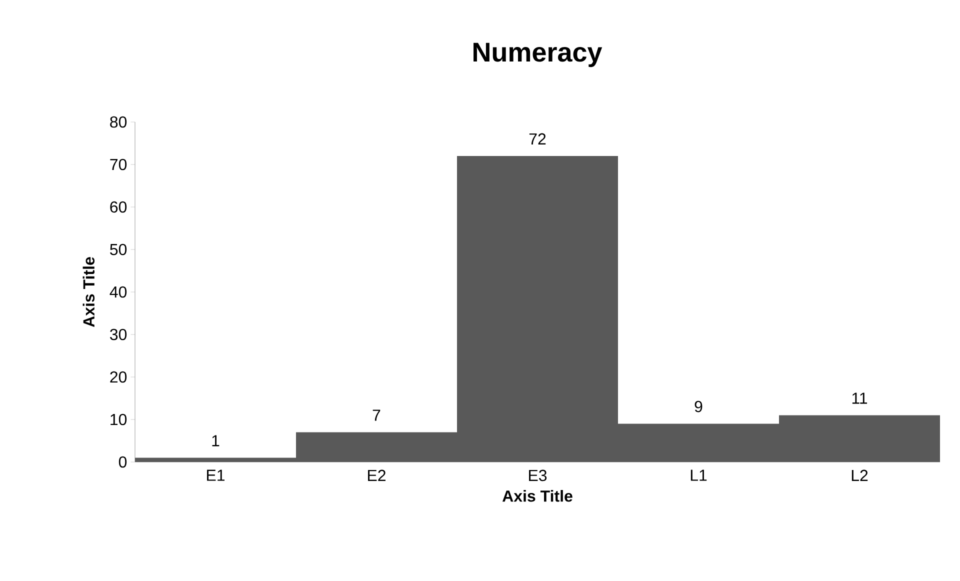 Image resolution: width=960 pixels, height=581 pixels. I want to click on y-tick-label: 0, so click(122, 462).